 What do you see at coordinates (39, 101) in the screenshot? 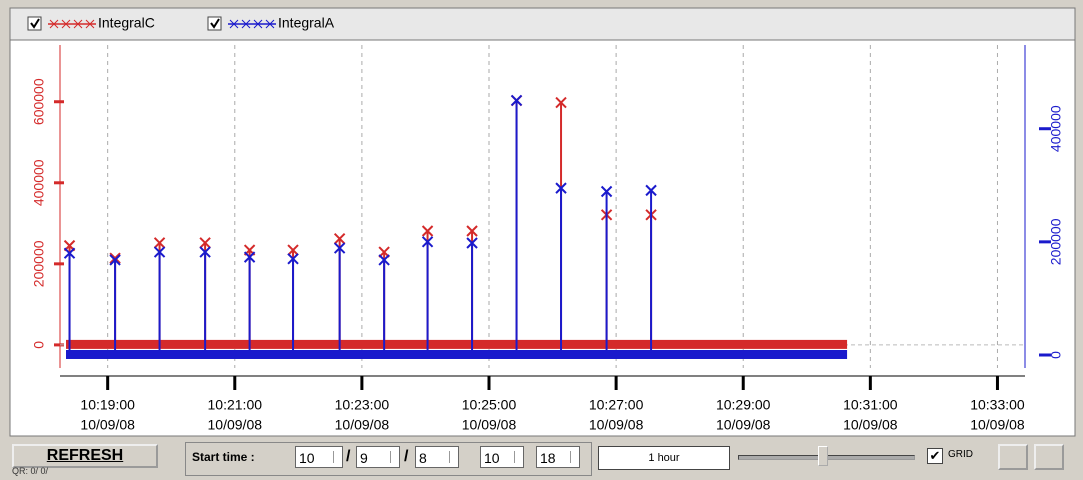
I see `y-tick-label: 600000` at bounding box center [39, 101].